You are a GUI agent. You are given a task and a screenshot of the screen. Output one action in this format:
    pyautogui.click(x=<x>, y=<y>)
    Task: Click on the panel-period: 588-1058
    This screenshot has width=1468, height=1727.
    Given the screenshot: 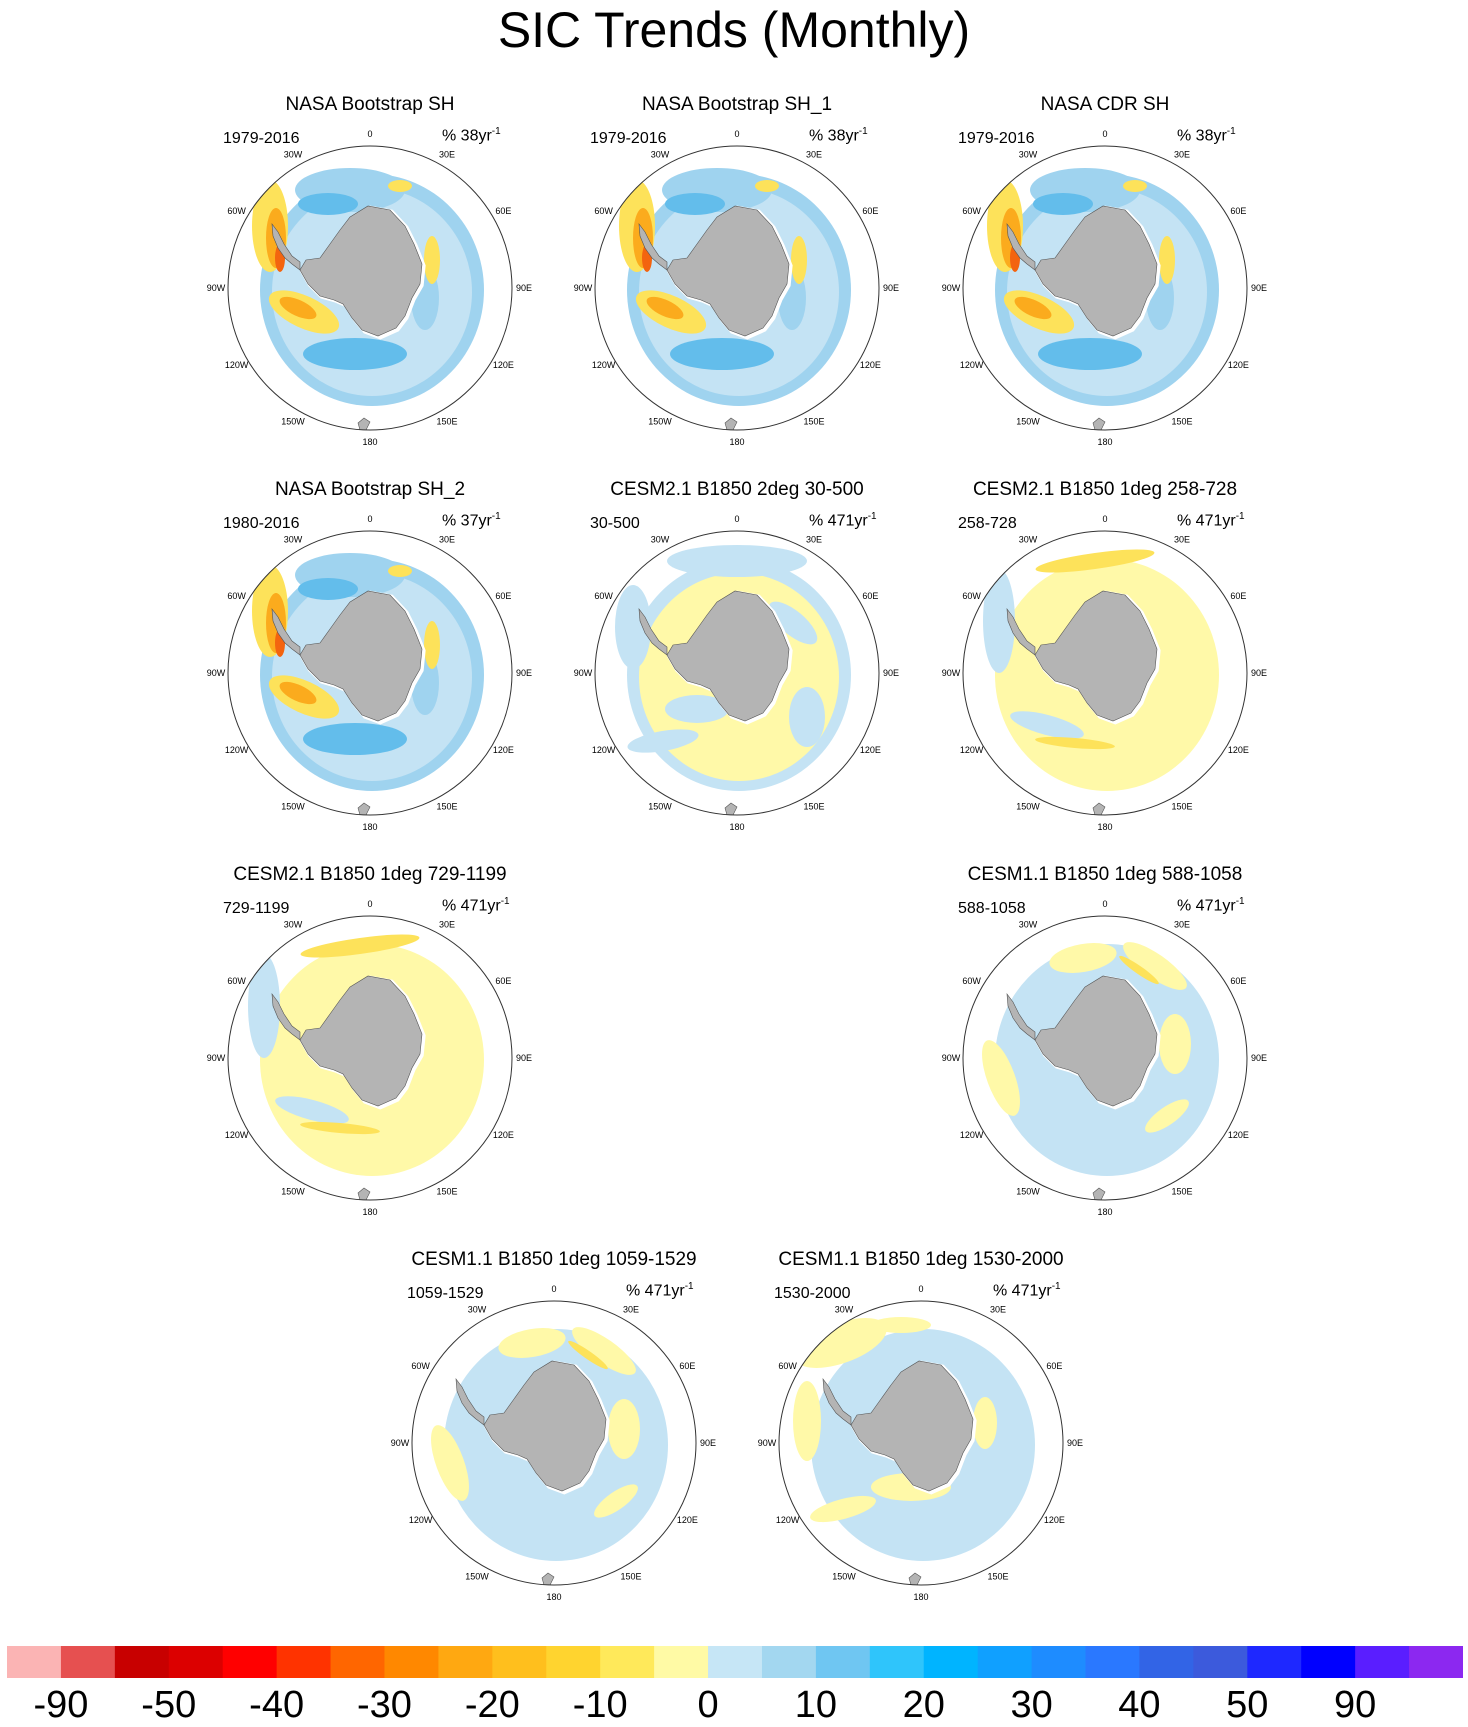 What is the action you would take?
    pyautogui.click(x=992, y=908)
    